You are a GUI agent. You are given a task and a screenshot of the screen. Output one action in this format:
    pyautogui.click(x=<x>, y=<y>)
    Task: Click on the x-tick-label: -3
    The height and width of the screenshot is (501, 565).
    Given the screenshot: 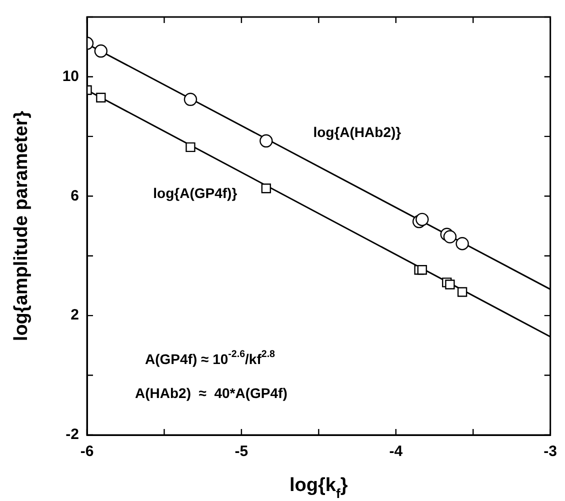 What is the action you would take?
    pyautogui.click(x=551, y=451)
    